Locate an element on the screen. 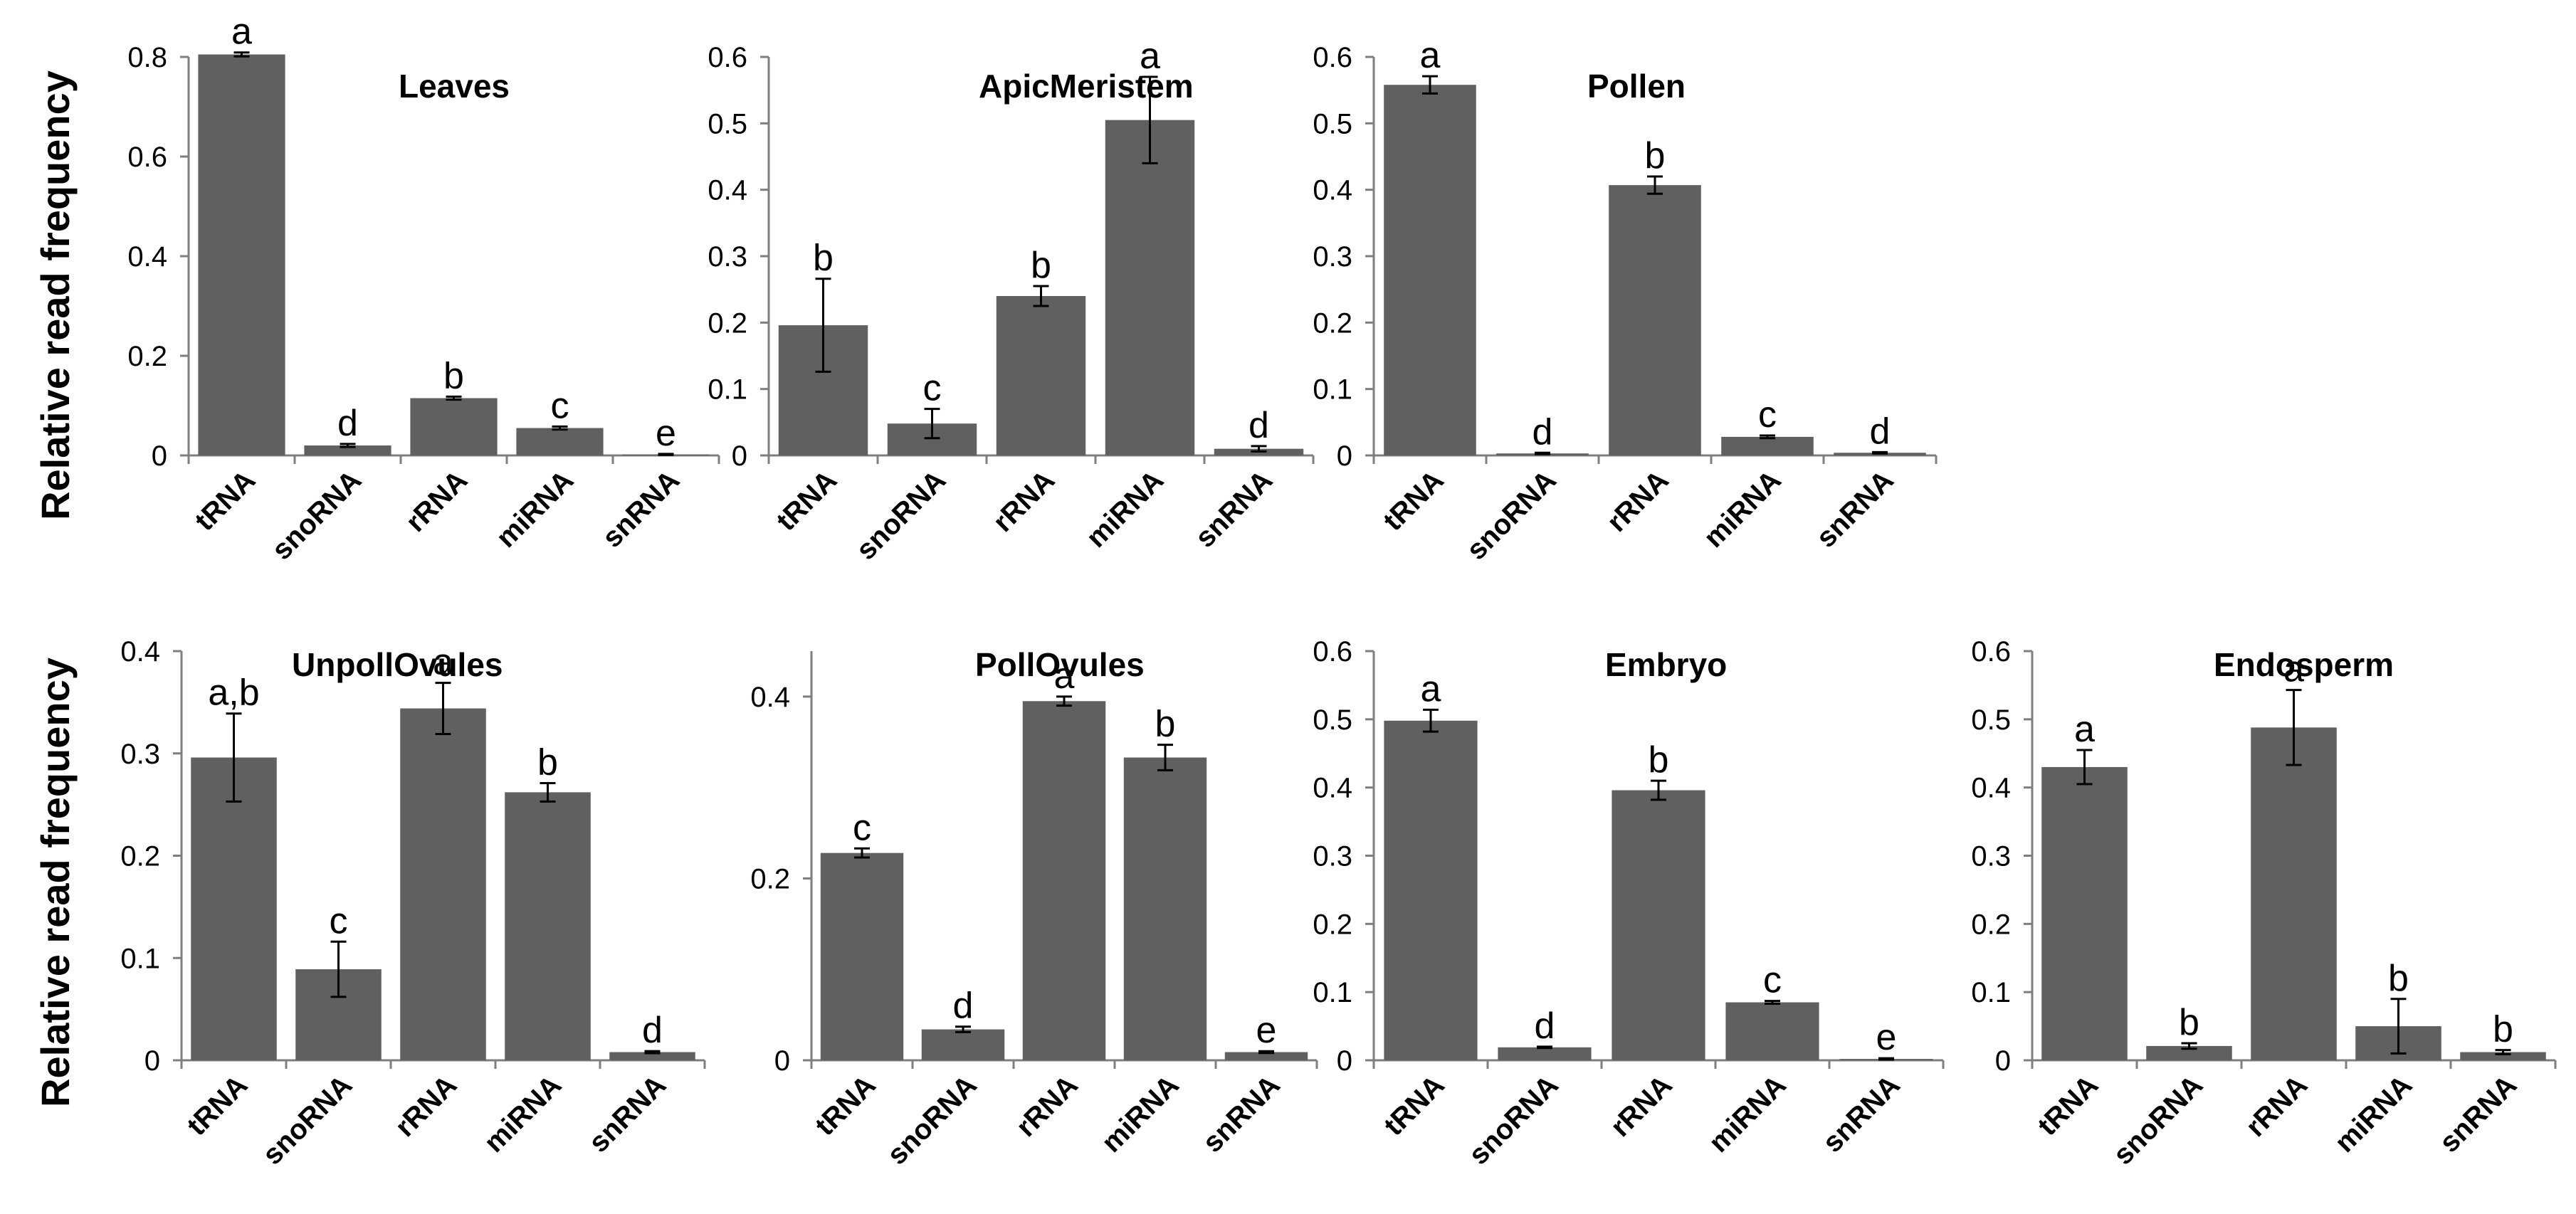  chart-title: Endosperm is located at coordinates (2304, 664).